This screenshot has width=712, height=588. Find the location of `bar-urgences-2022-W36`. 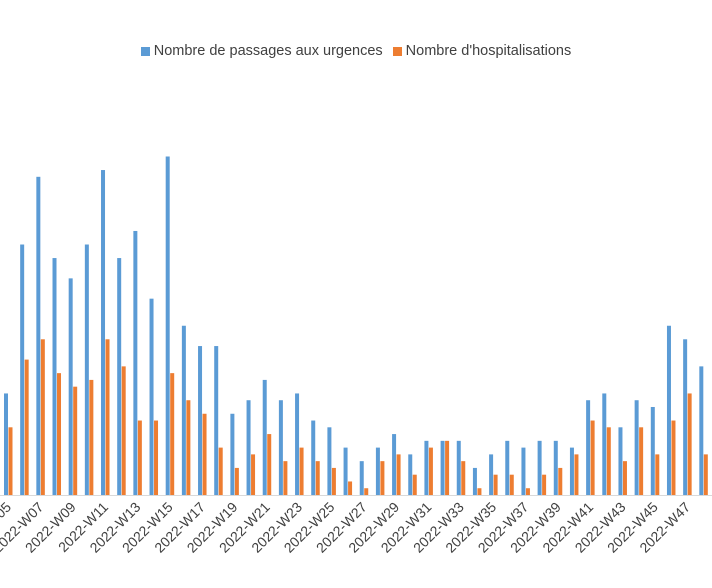

bar-urgences-2022-W36 is located at coordinates (507, 467).